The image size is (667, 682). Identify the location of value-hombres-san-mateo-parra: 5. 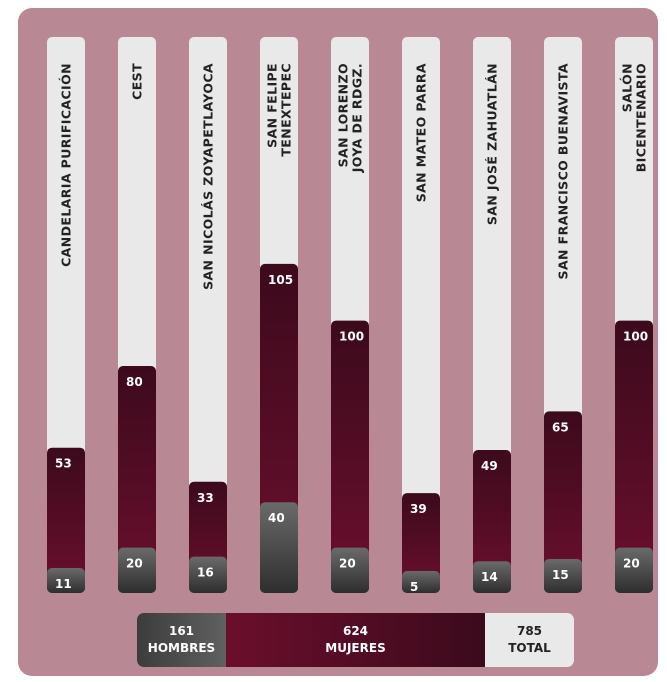
(414, 587).